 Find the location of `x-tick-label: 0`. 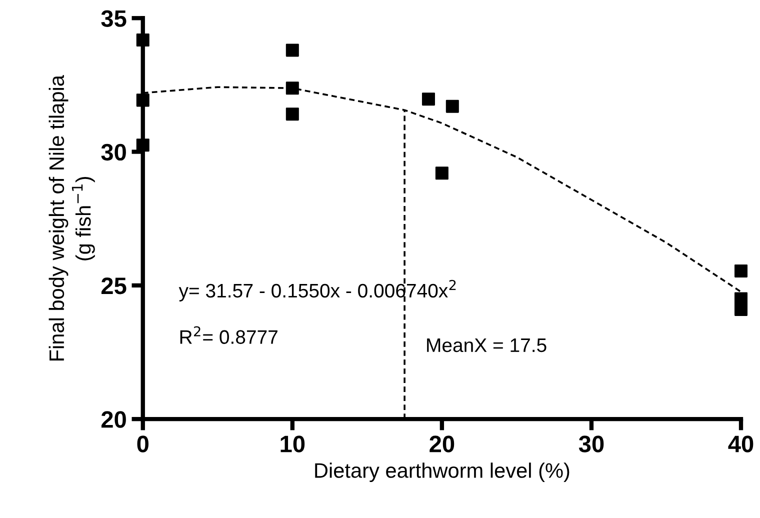

x-tick-label: 0 is located at coordinates (142, 444).